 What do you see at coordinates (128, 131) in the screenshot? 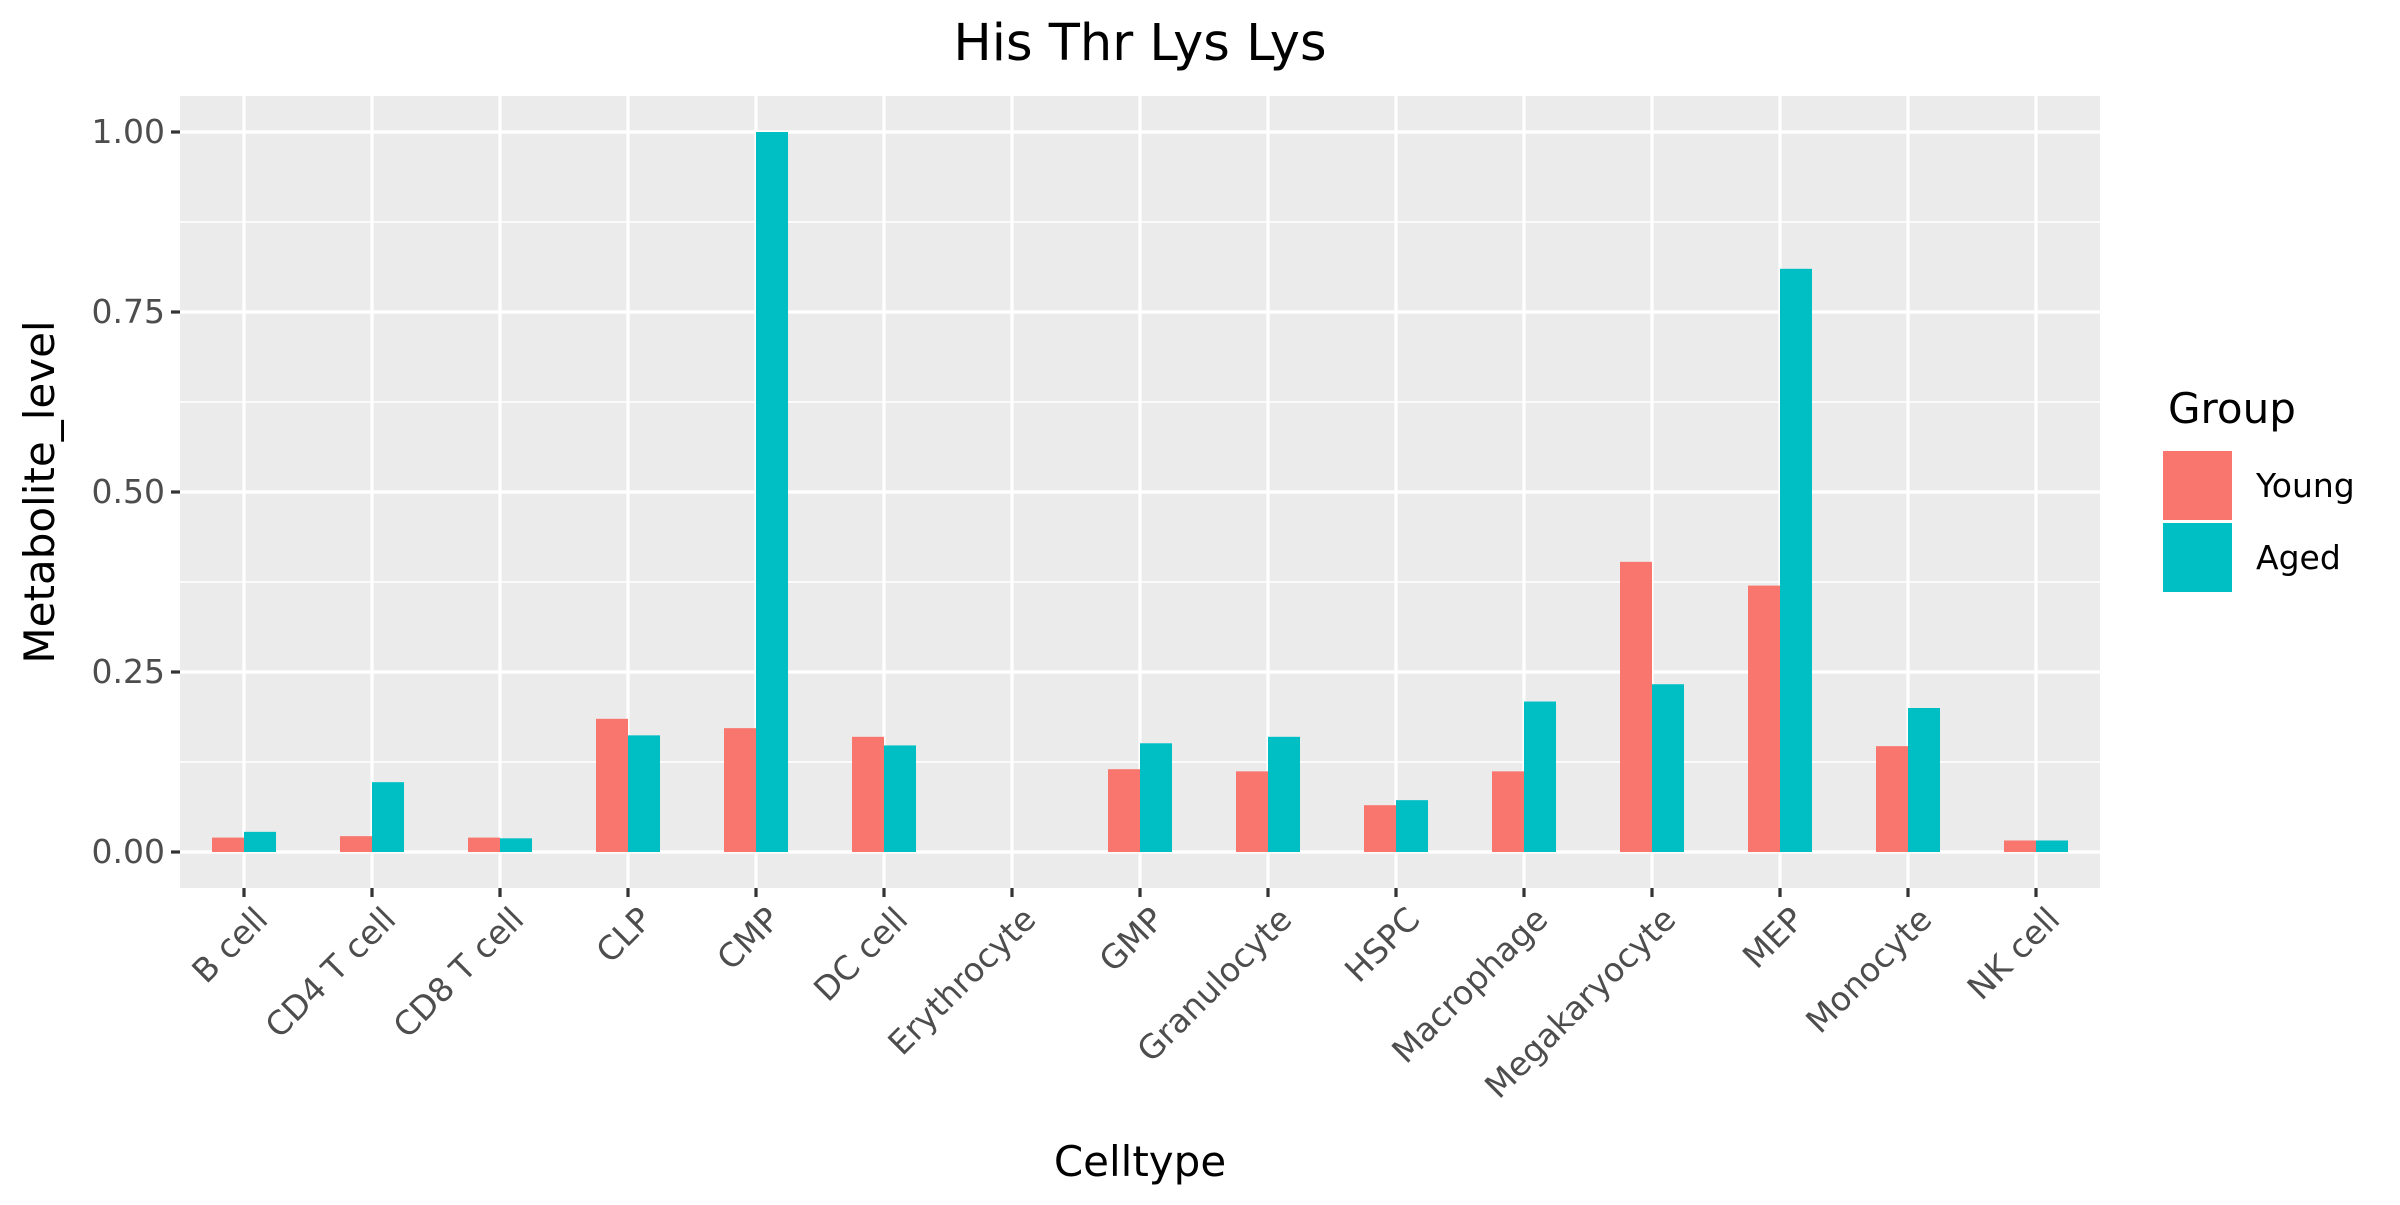
I see `y-tick-label: 1.00` at bounding box center [128, 131].